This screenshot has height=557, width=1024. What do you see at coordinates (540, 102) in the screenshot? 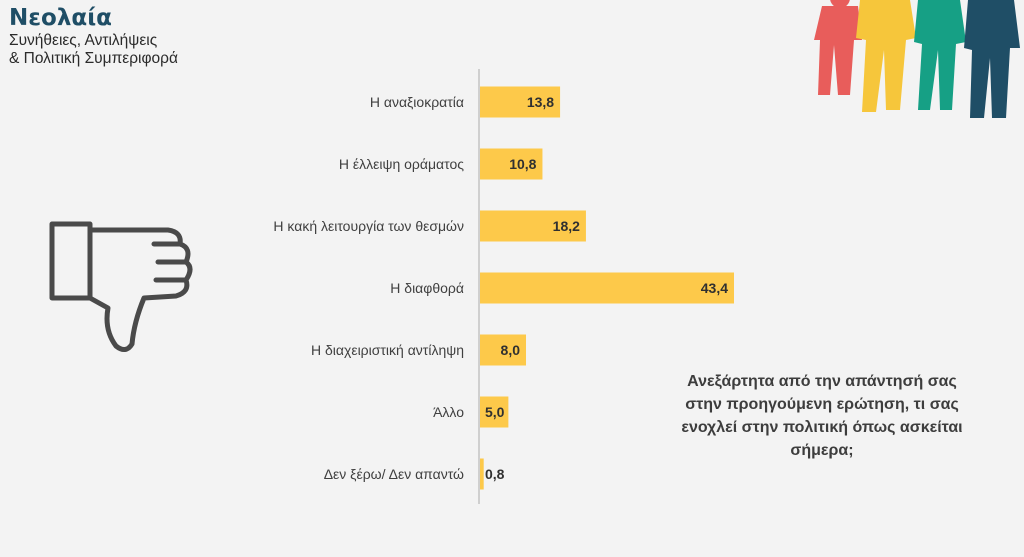
I see `data-label: 13,8` at bounding box center [540, 102].